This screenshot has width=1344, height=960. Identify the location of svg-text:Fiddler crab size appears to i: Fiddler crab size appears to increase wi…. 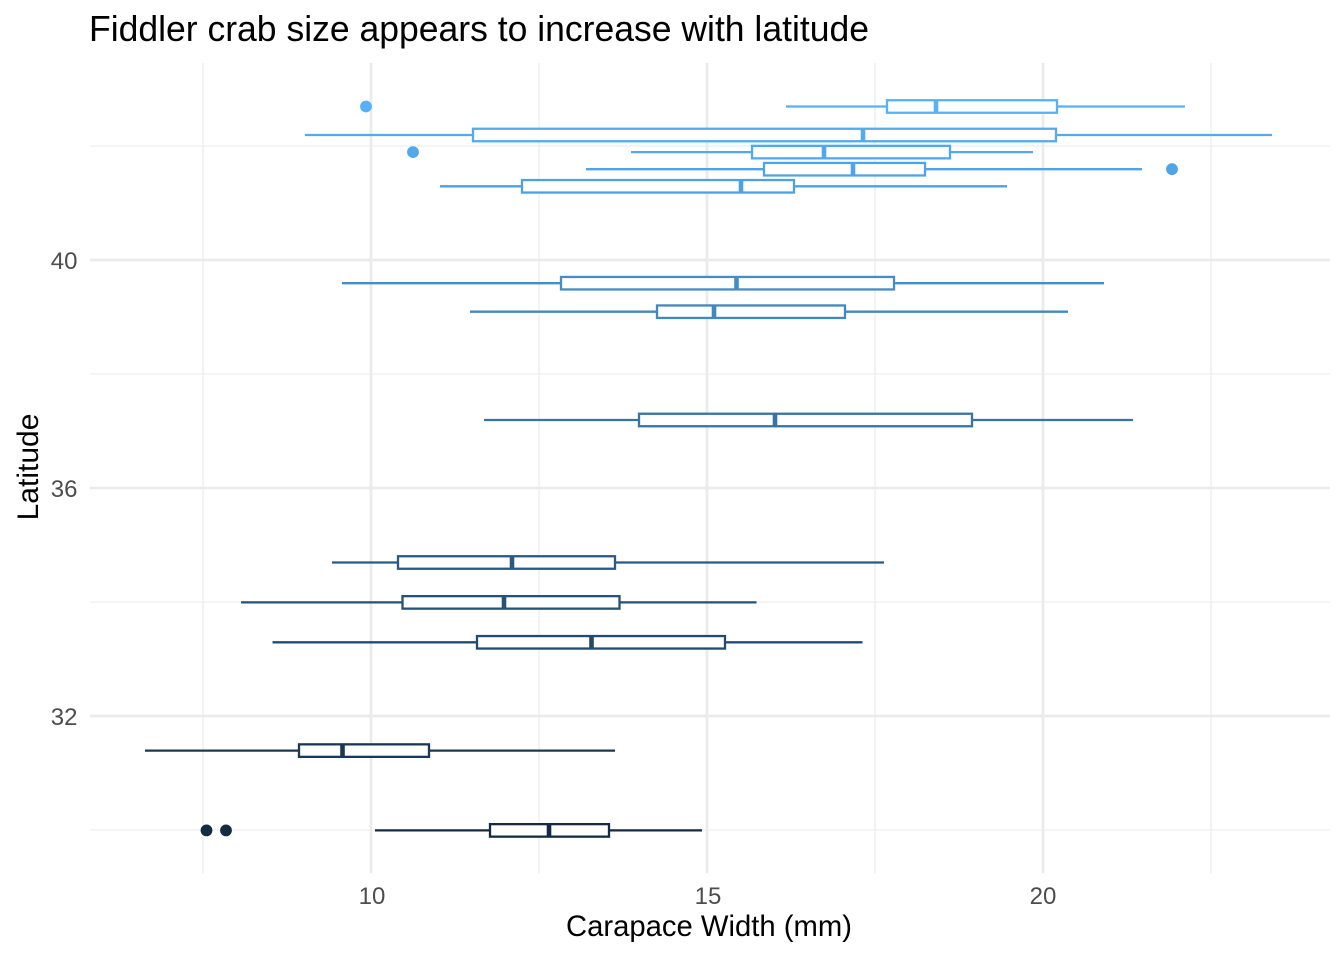
(479, 28).